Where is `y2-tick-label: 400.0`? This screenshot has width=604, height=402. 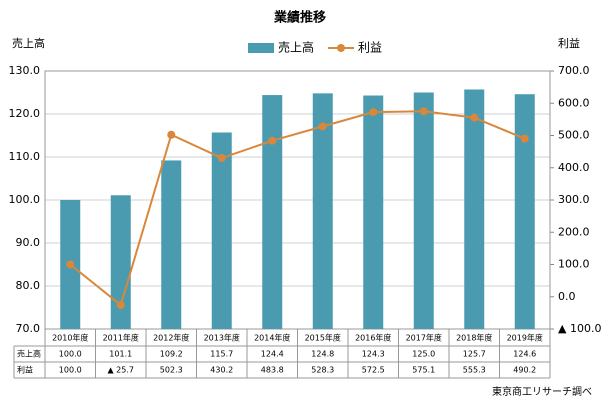
y2-tick-label: 400.0 is located at coordinates (574, 167).